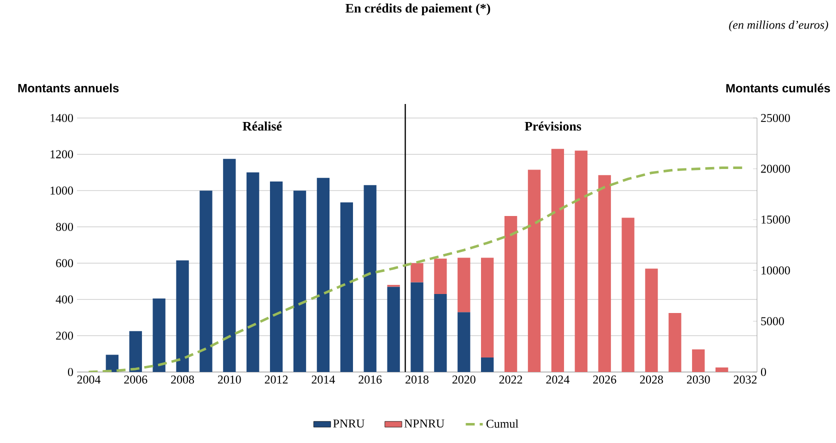  I want to click on y-tick-label: 800, so click(65, 226).